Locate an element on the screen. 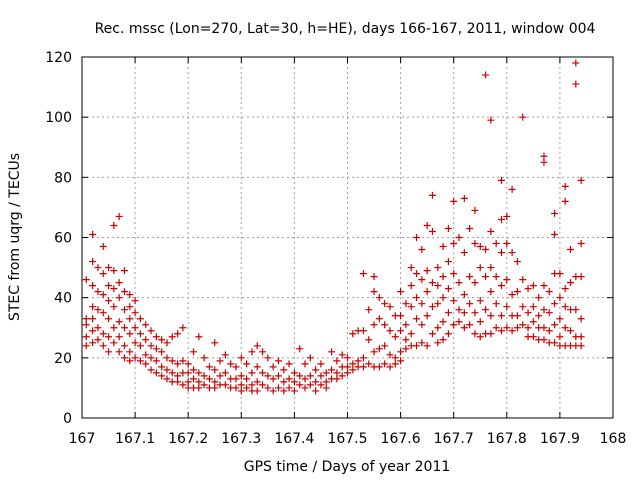  x-tick-label: 167.8 is located at coordinates (507, 439).